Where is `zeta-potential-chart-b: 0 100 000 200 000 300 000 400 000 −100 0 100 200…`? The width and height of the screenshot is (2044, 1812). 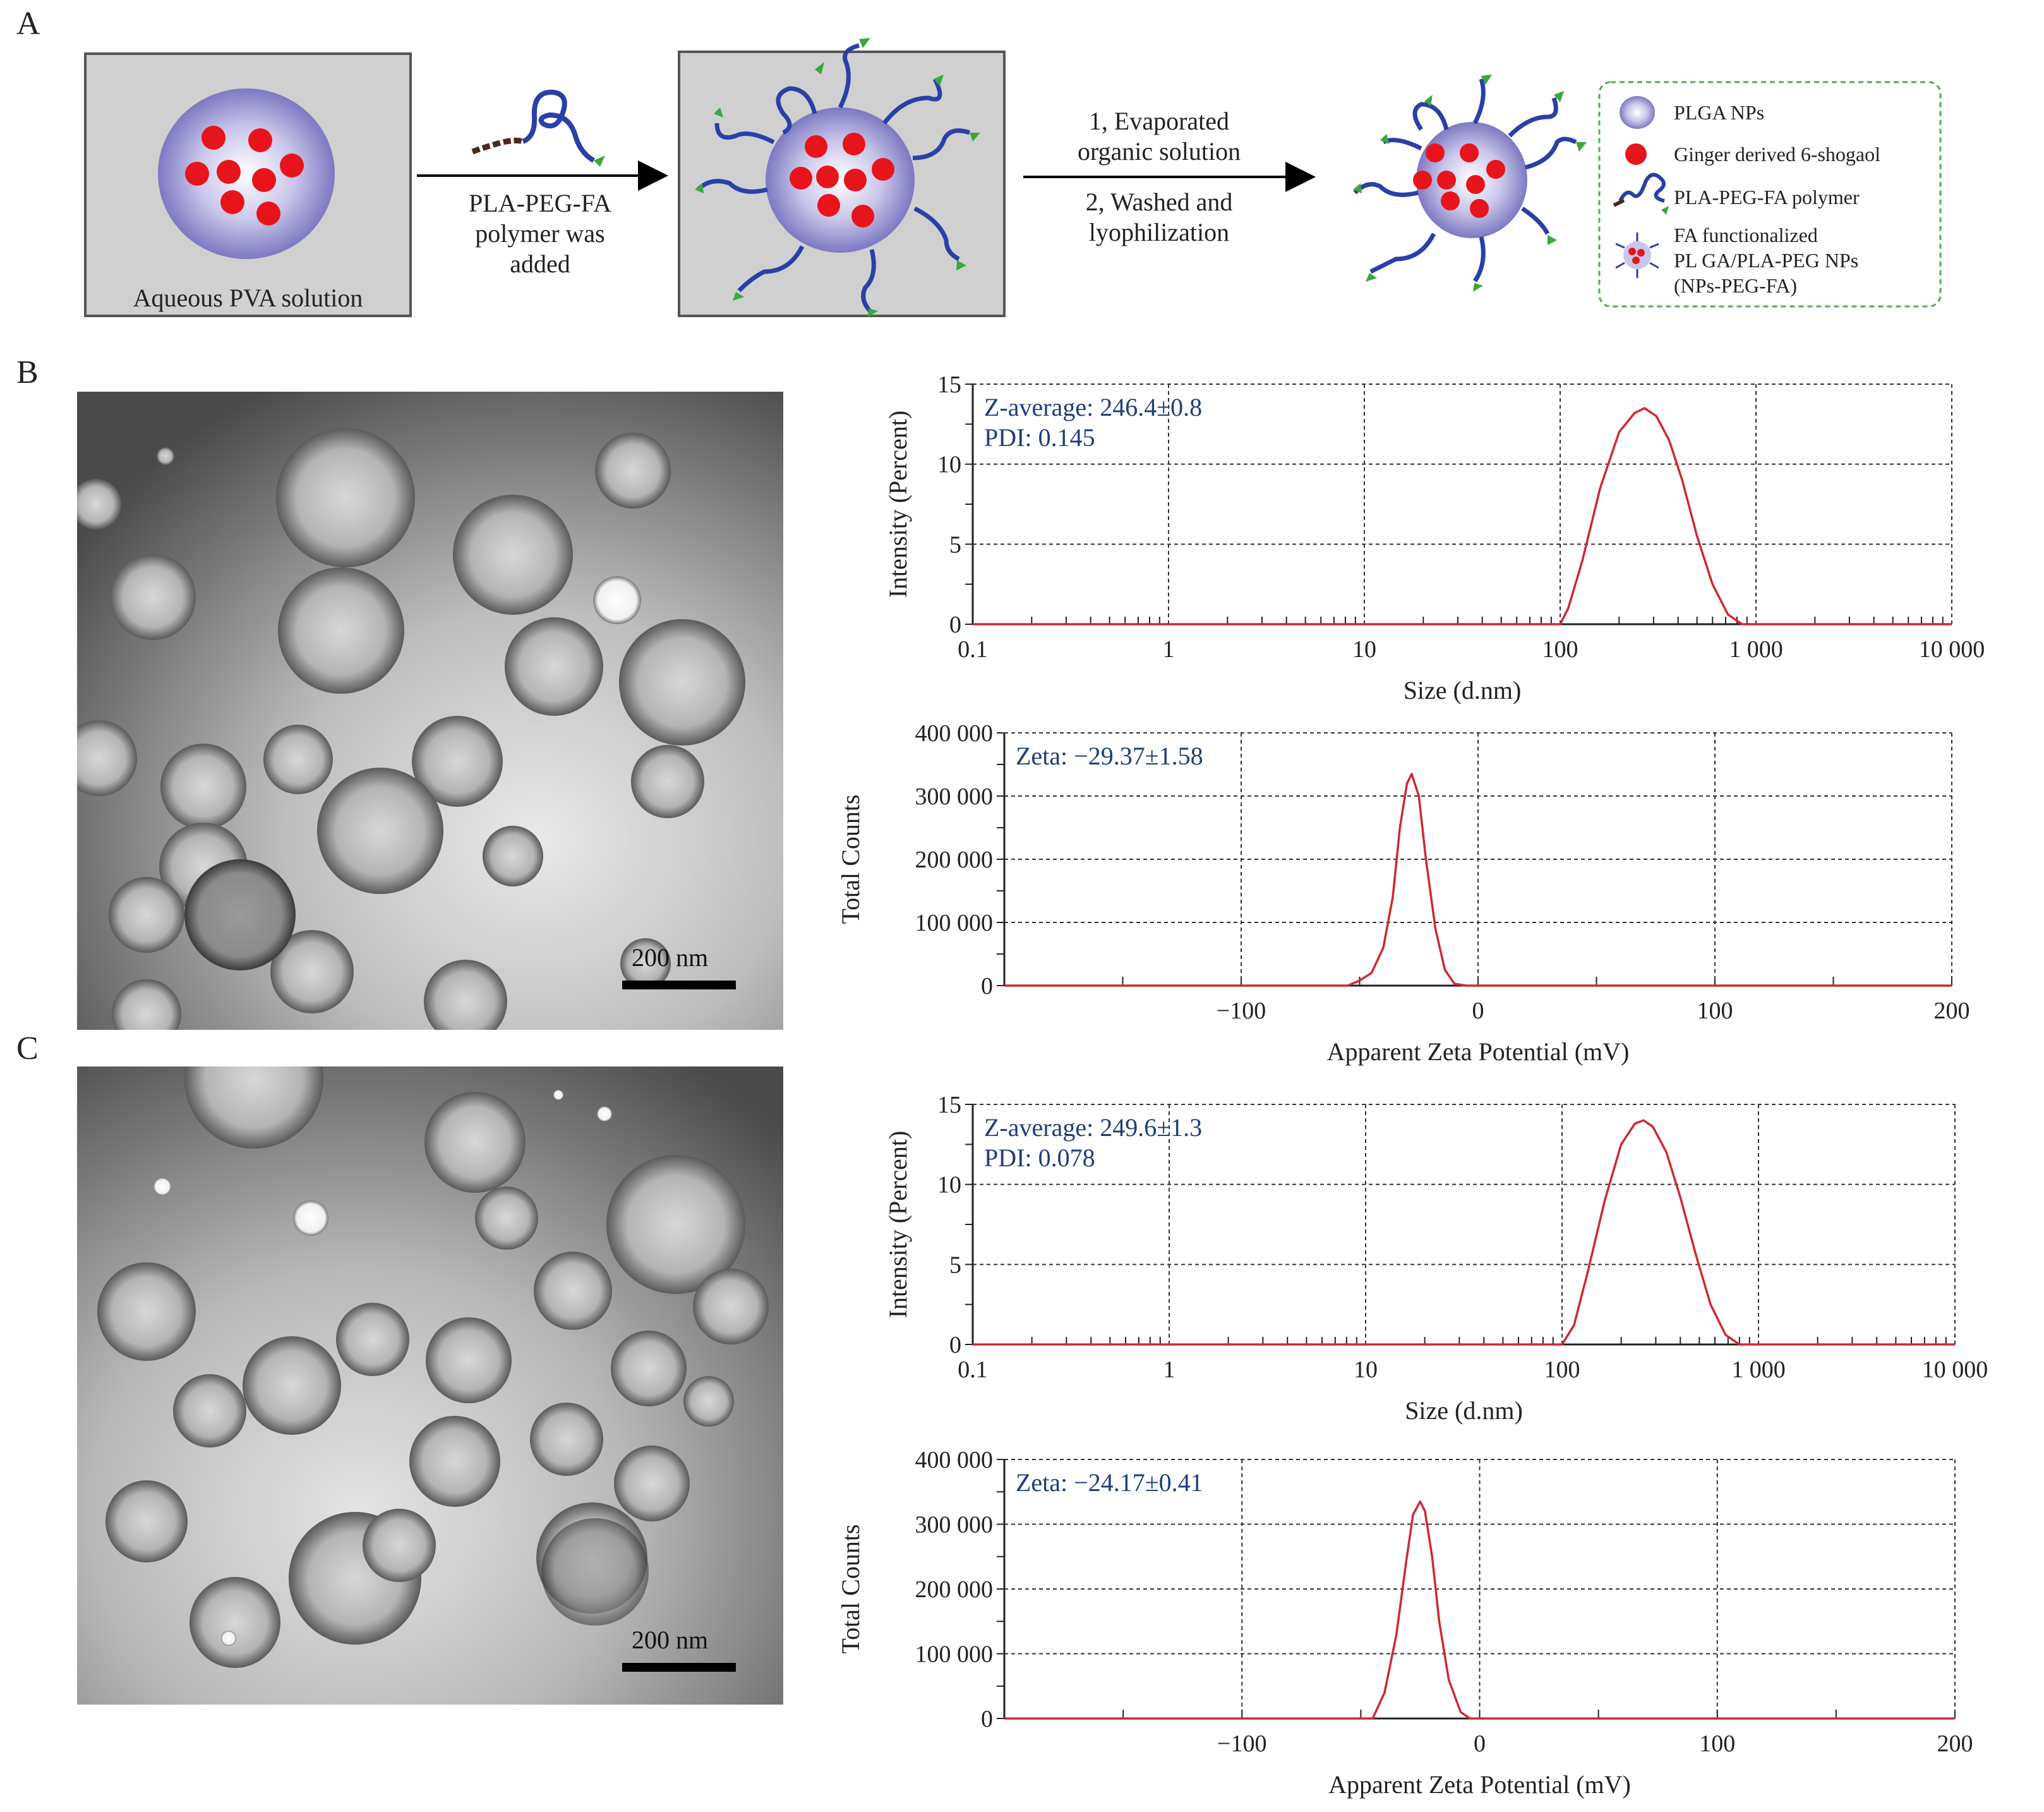 zeta-potential-chart-b: 0 100 000 200 000 300 000 400 000 −100 0 100 200… is located at coordinates (1421, 897).